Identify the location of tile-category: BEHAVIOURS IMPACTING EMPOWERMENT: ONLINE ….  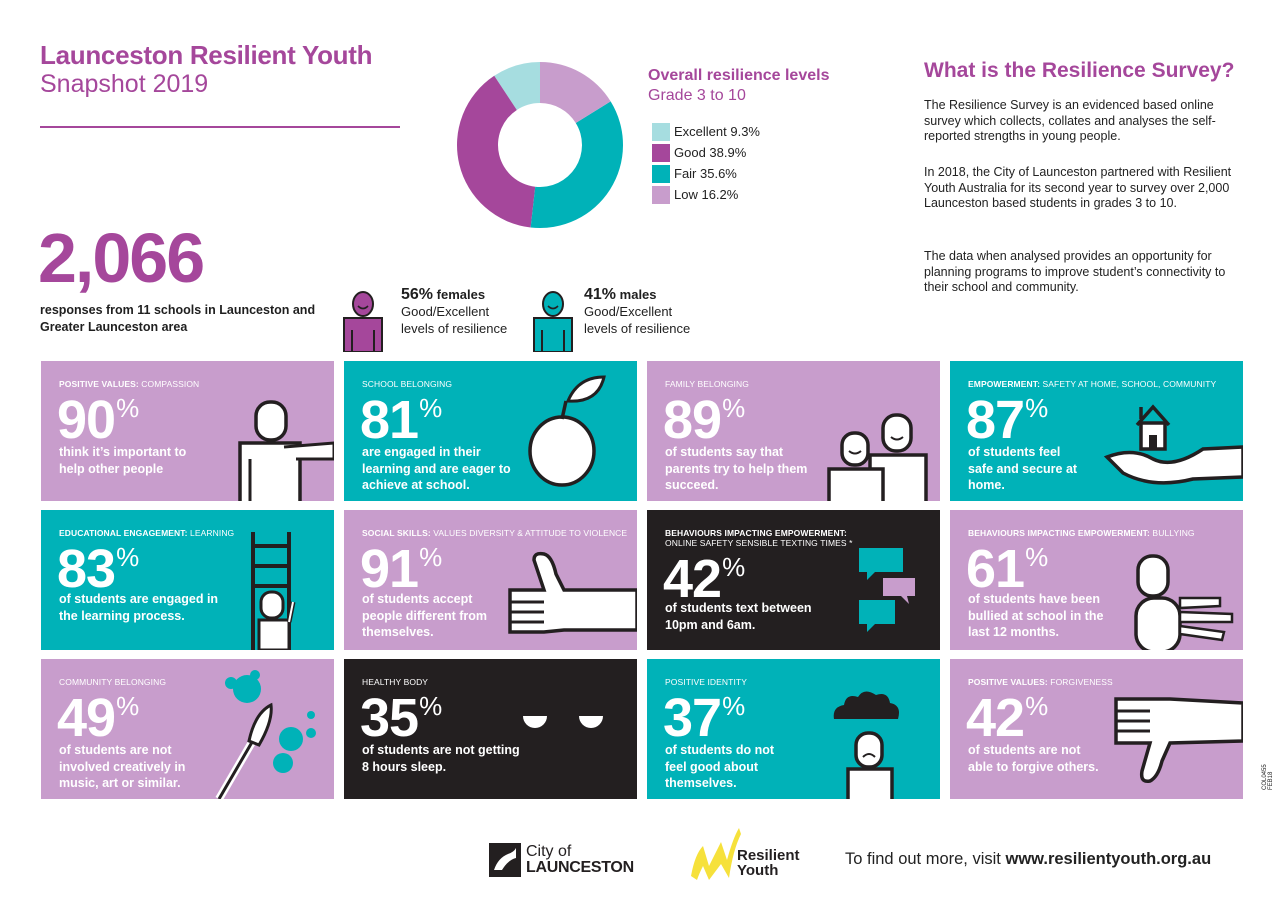
(759, 538).